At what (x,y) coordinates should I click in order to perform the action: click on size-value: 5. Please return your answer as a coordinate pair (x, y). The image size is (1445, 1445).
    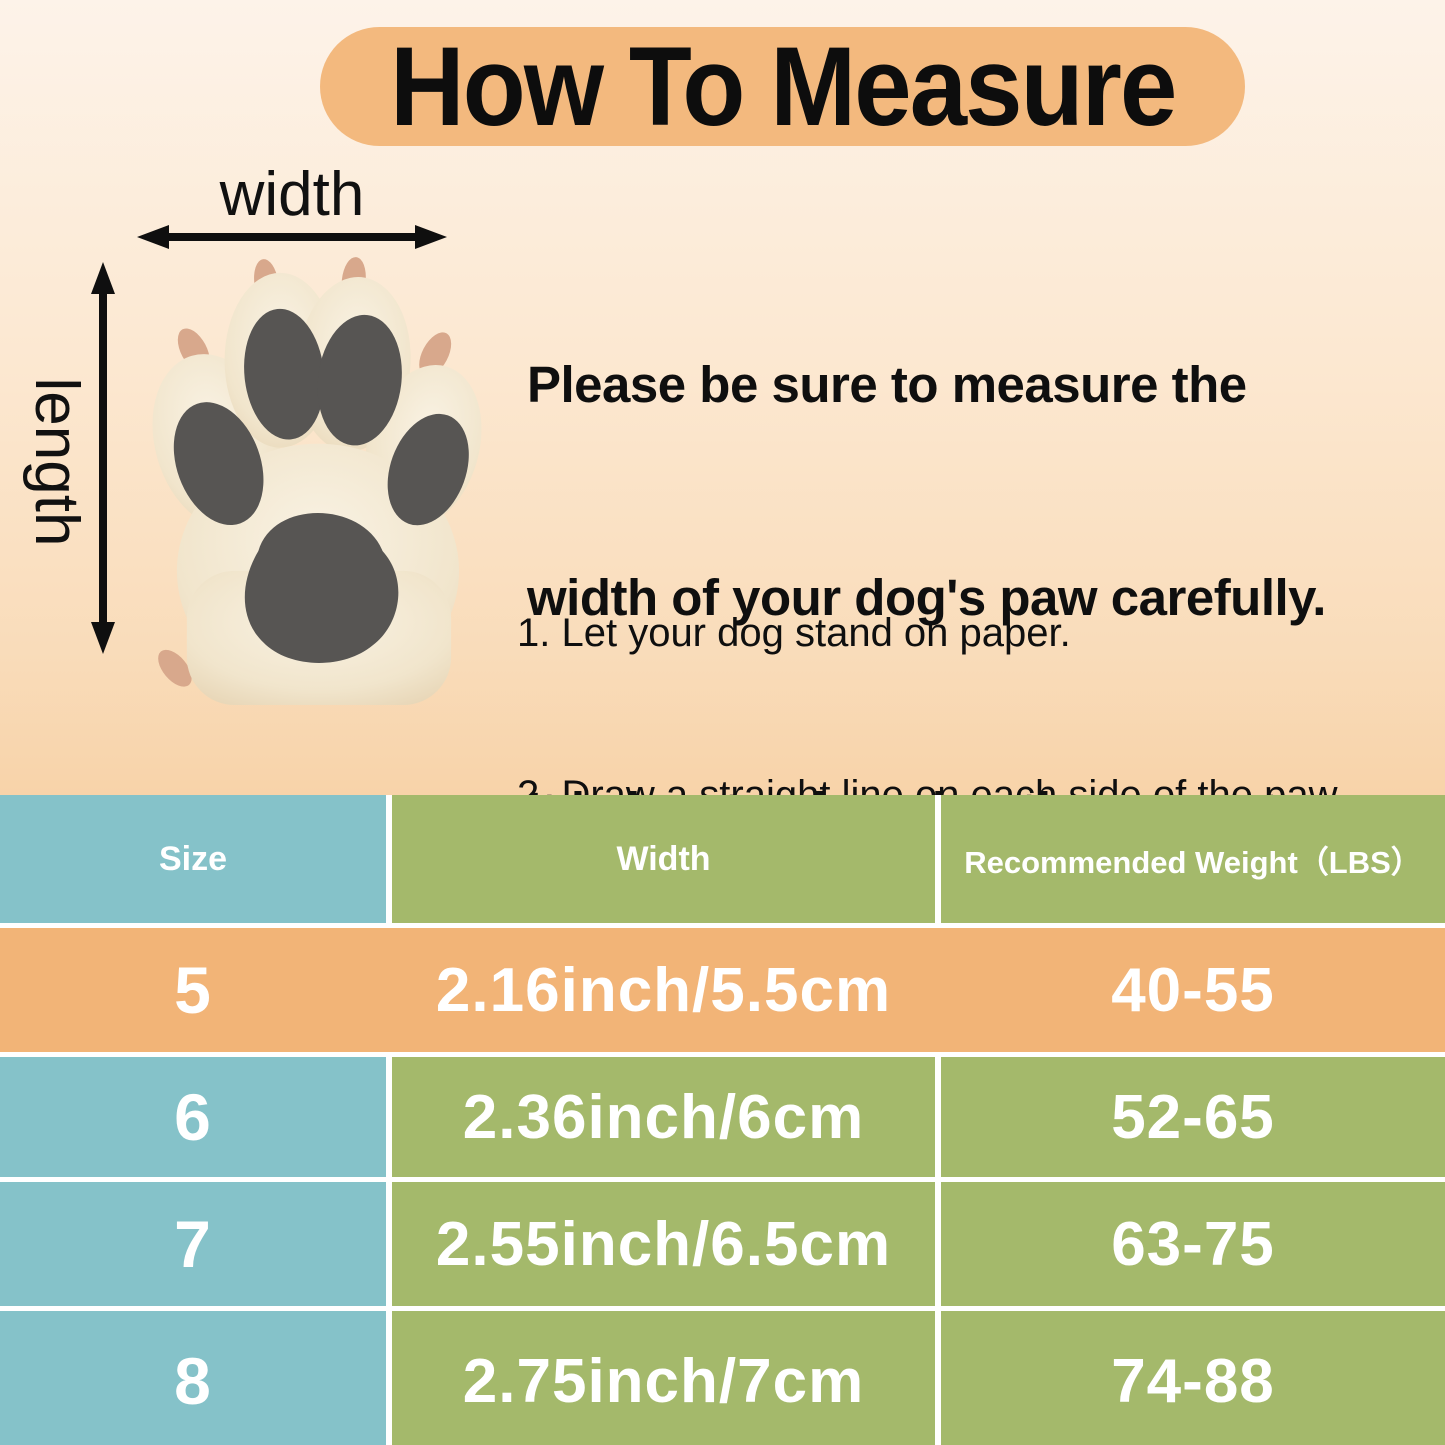
    Looking at the image, I should click on (193, 990).